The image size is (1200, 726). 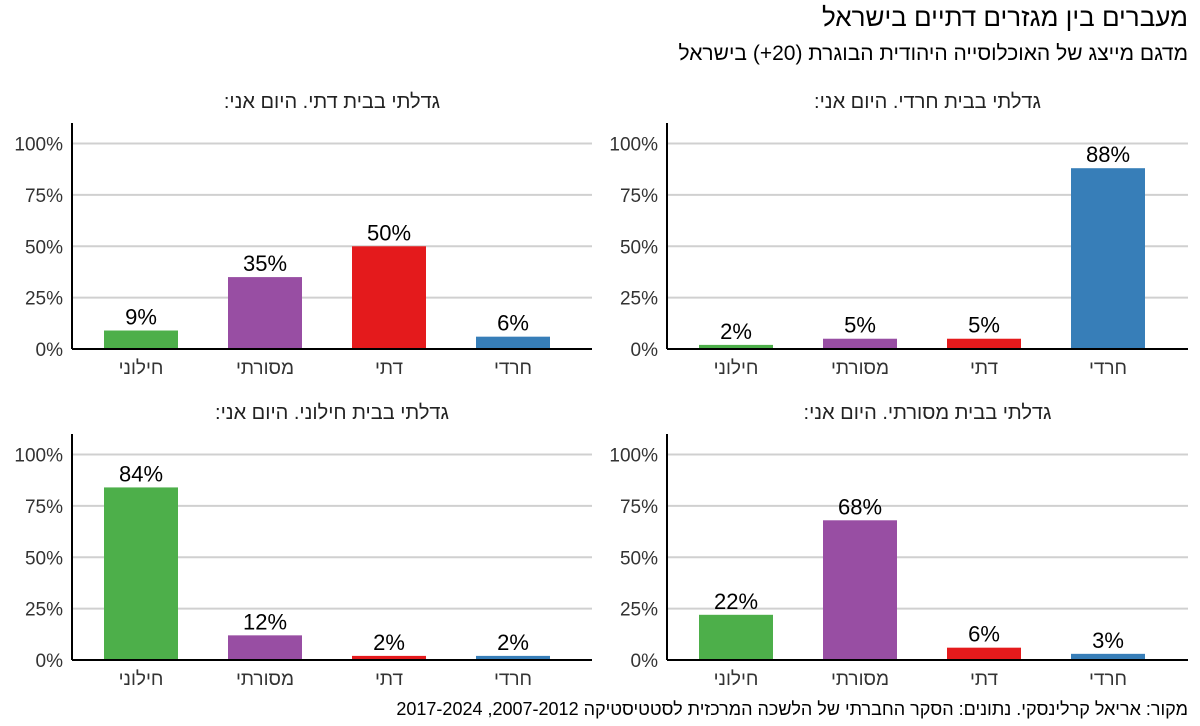 What do you see at coordinates (1005, 17) in the screenshot?
I see `chart-title: מעברים בין מגזרים דתיים בישראל` at bounding box center [1005, 17].